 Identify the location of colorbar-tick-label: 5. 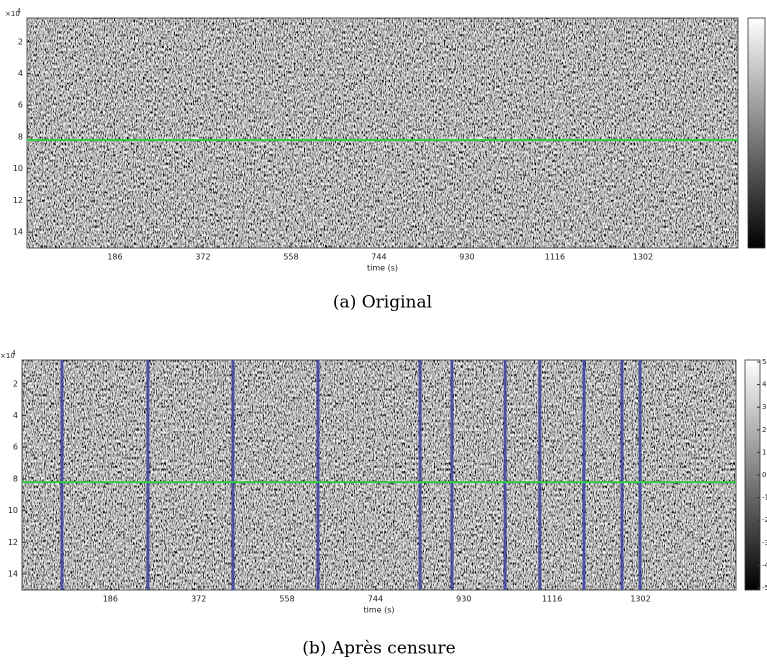
(764, 362).